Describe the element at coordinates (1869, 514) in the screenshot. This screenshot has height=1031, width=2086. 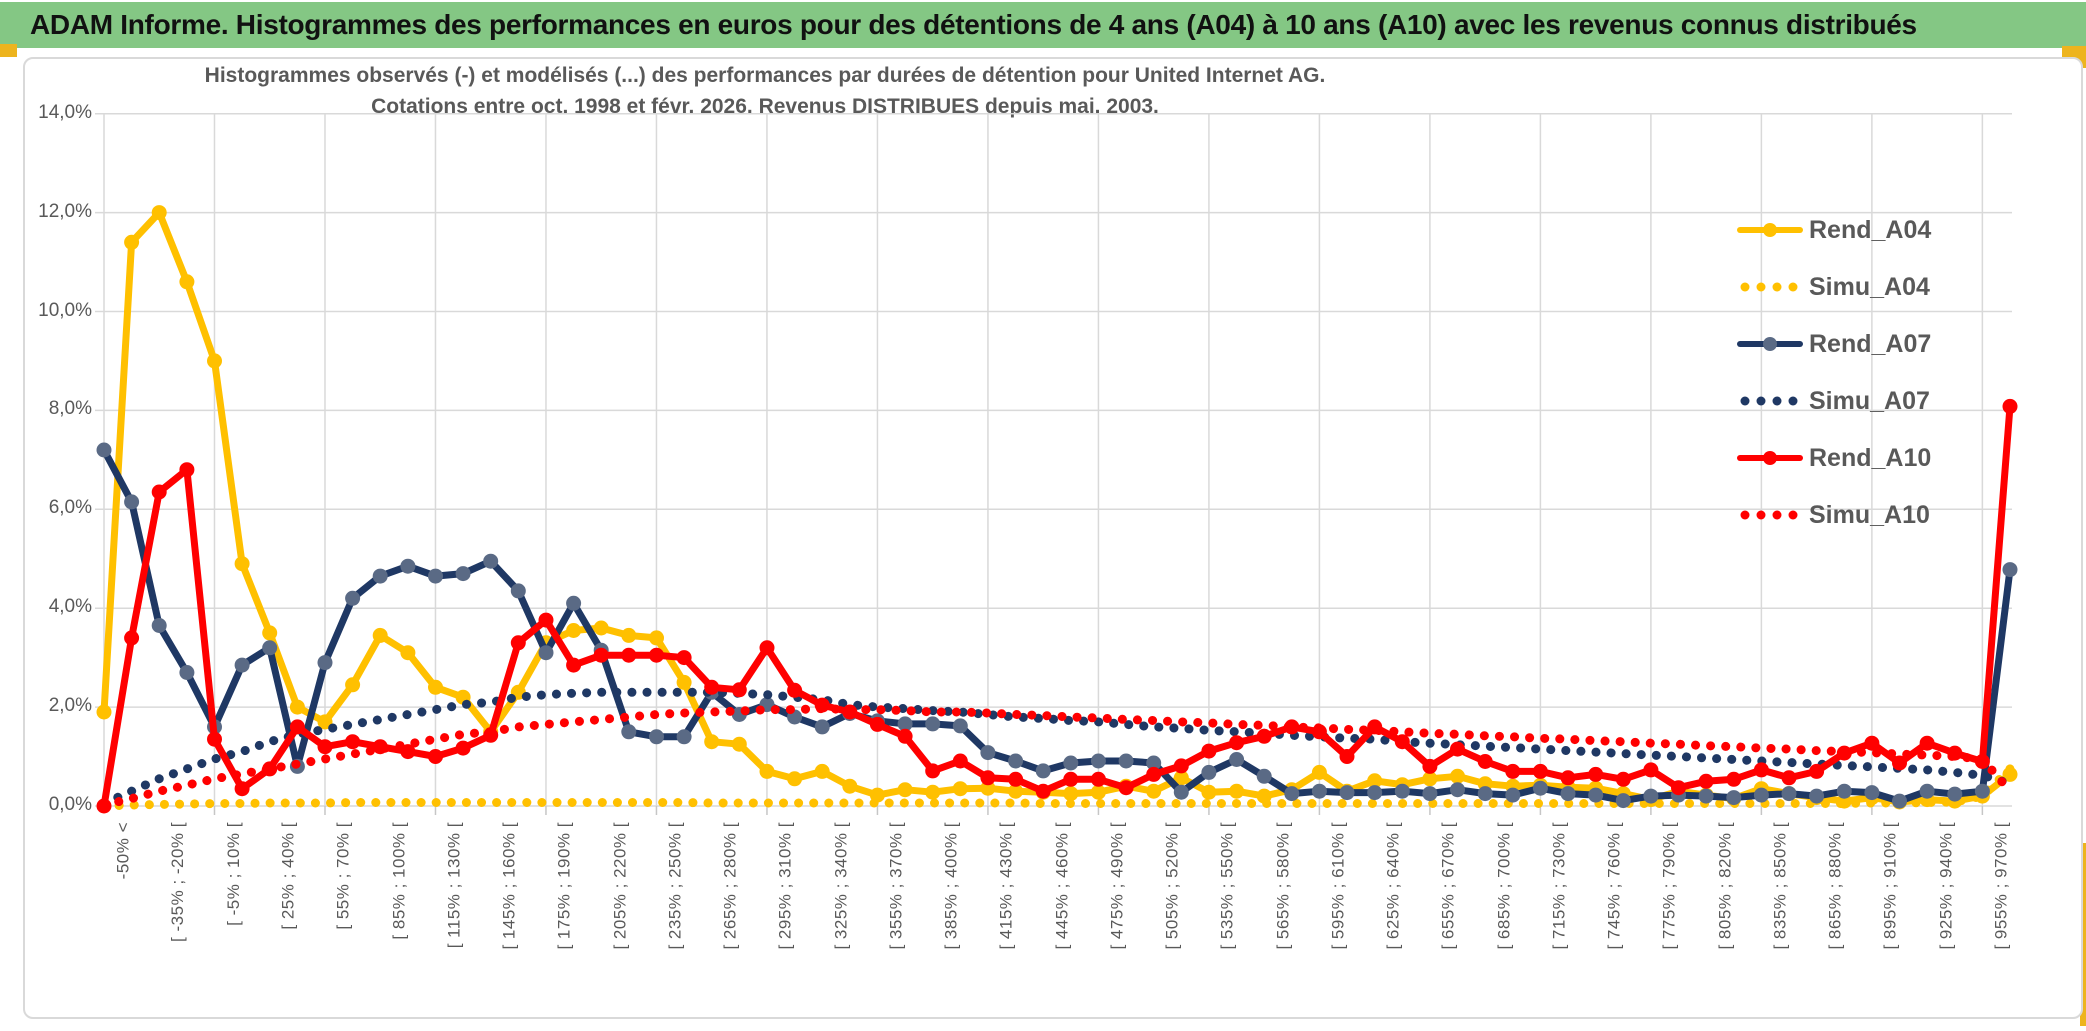
I see `legend-label: Simu_A10` at that location.